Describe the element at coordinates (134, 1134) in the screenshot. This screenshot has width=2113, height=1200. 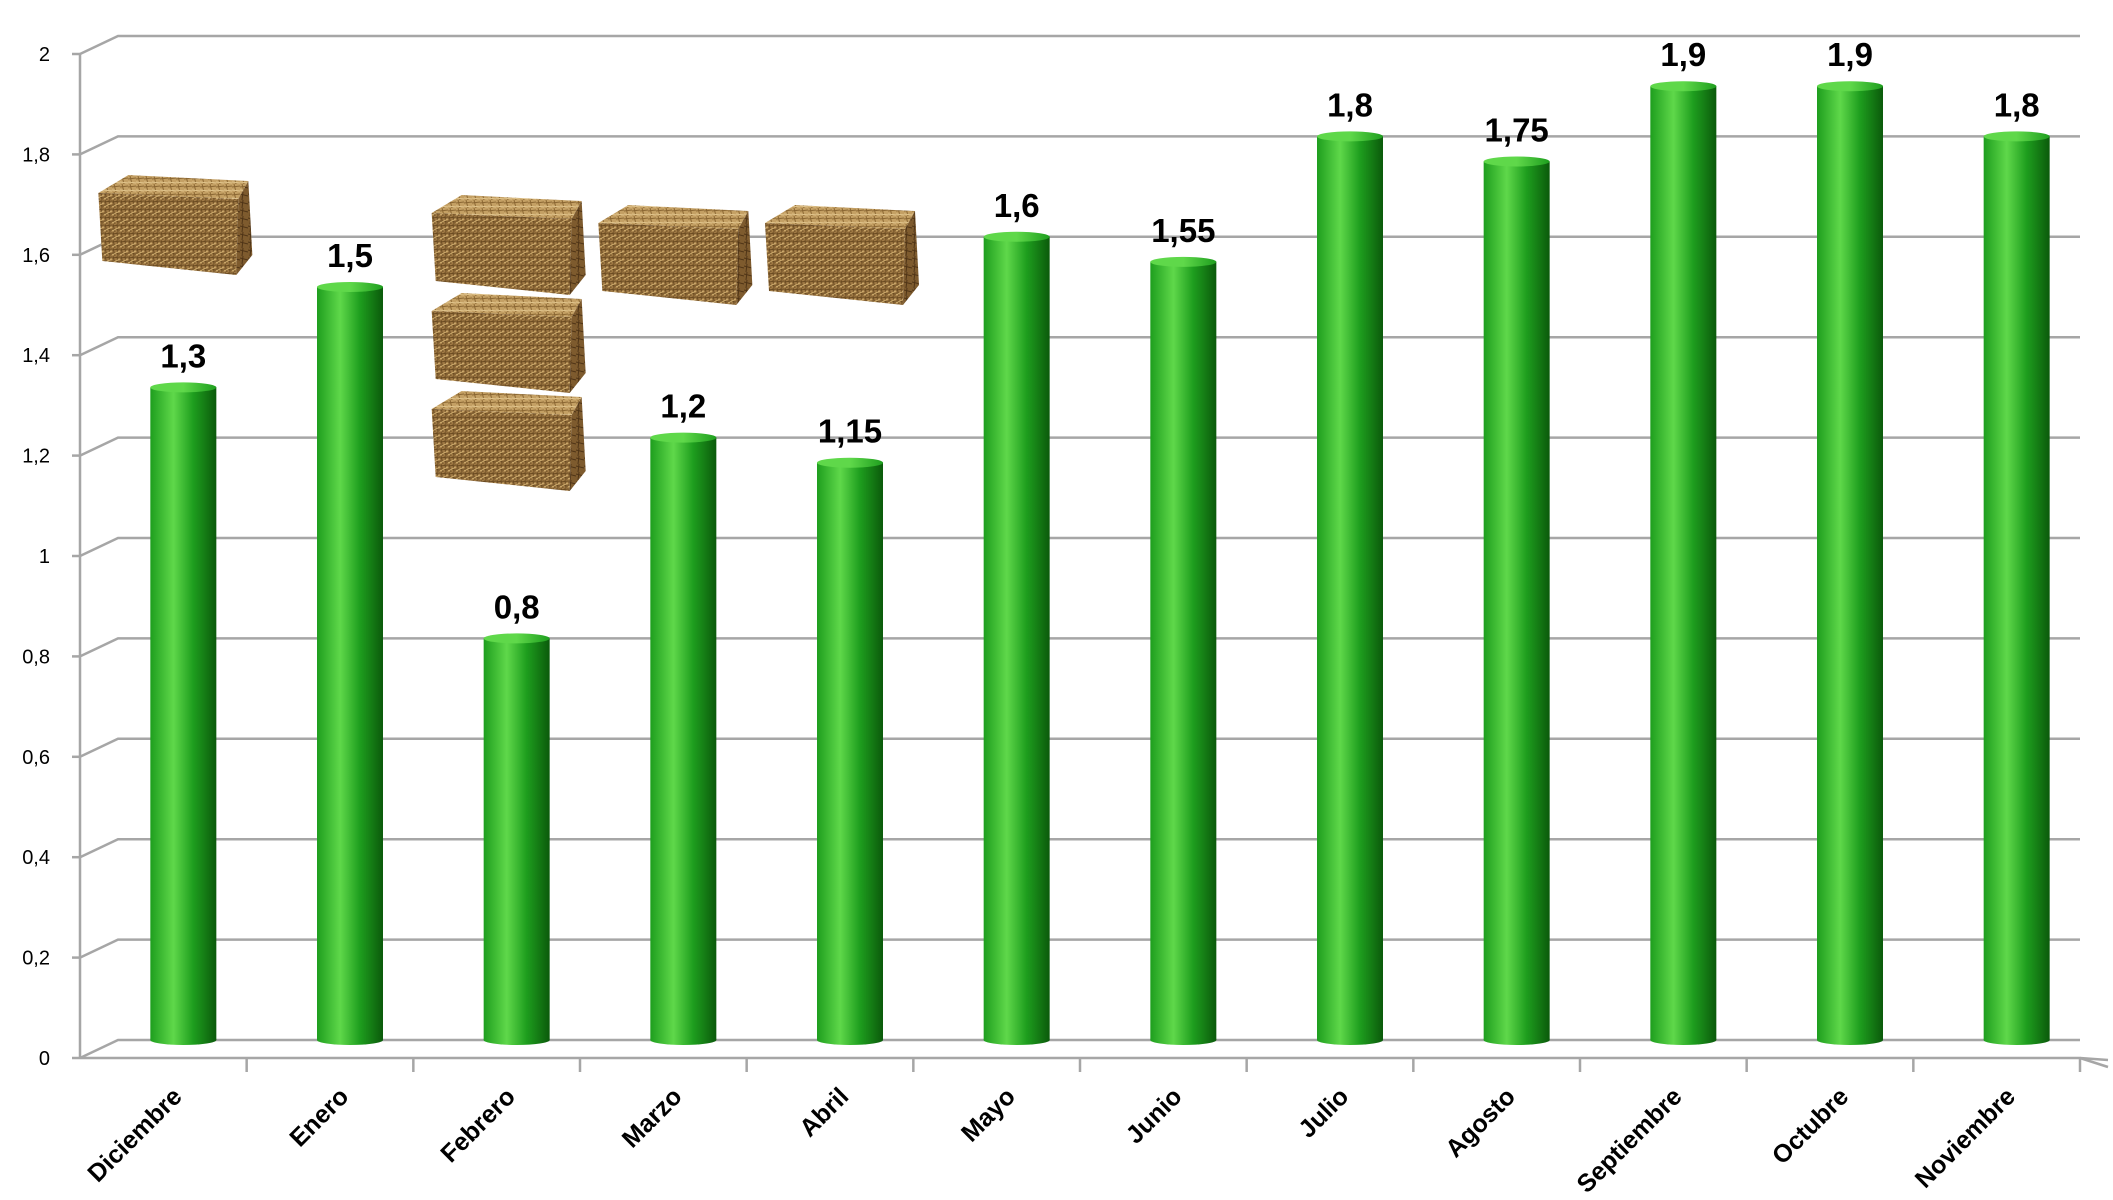
I see `x-tick-label: Diciembre` at that location.